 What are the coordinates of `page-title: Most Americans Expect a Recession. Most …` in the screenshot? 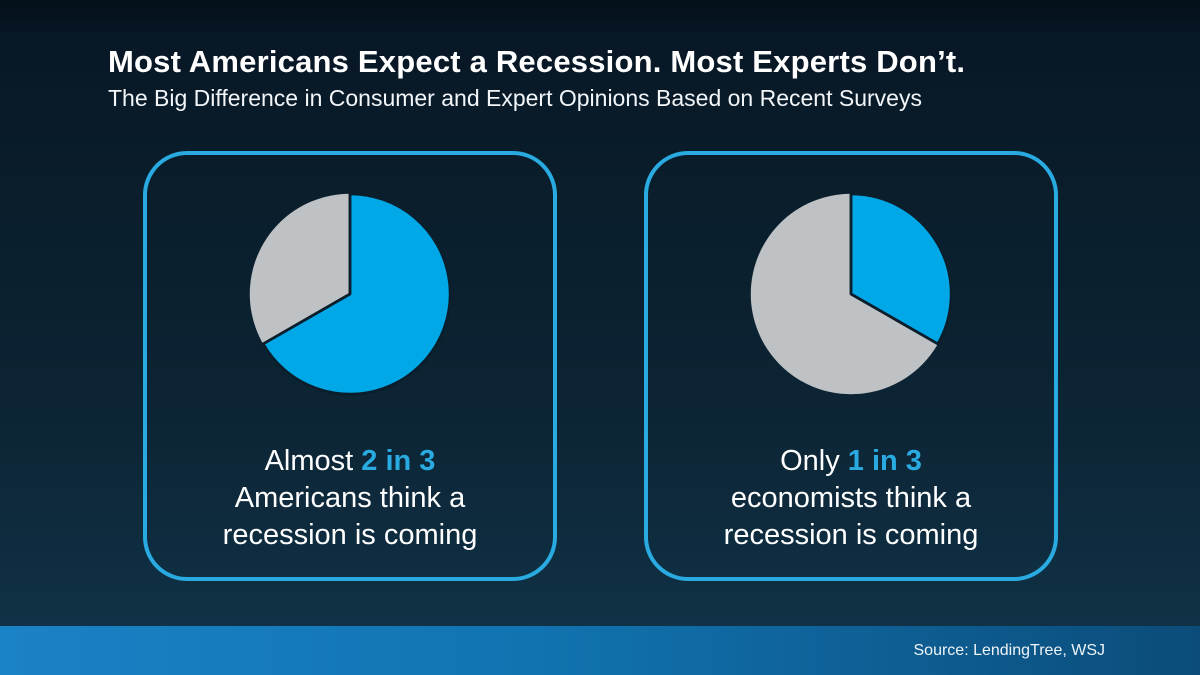 It's located at (537, 61).